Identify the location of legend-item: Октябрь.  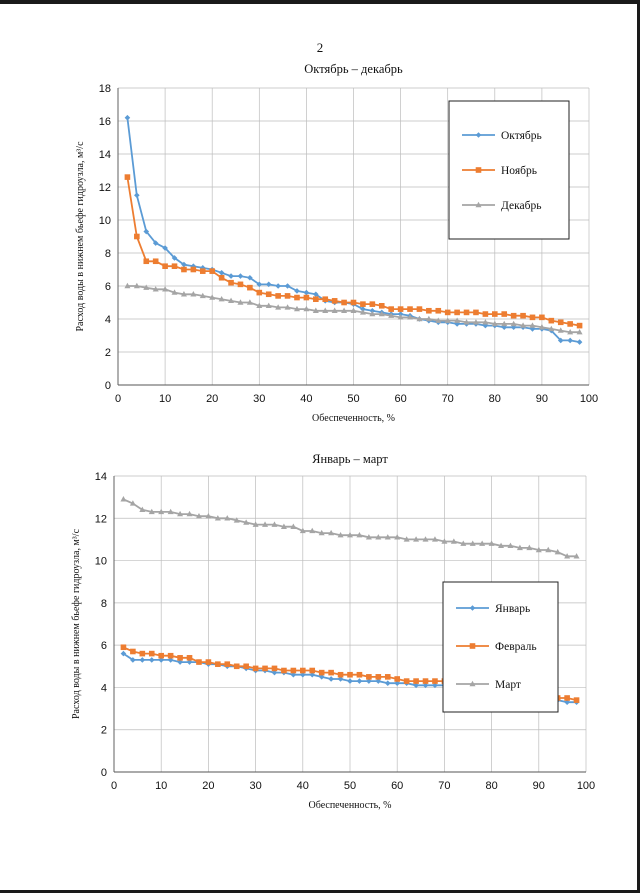
(502, 136).